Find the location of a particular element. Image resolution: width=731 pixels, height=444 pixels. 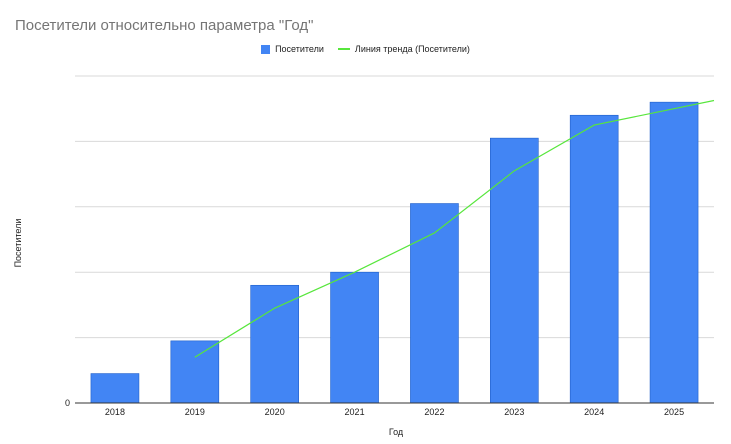

y-tick-label: 0 is located at coordinates (67, 403).